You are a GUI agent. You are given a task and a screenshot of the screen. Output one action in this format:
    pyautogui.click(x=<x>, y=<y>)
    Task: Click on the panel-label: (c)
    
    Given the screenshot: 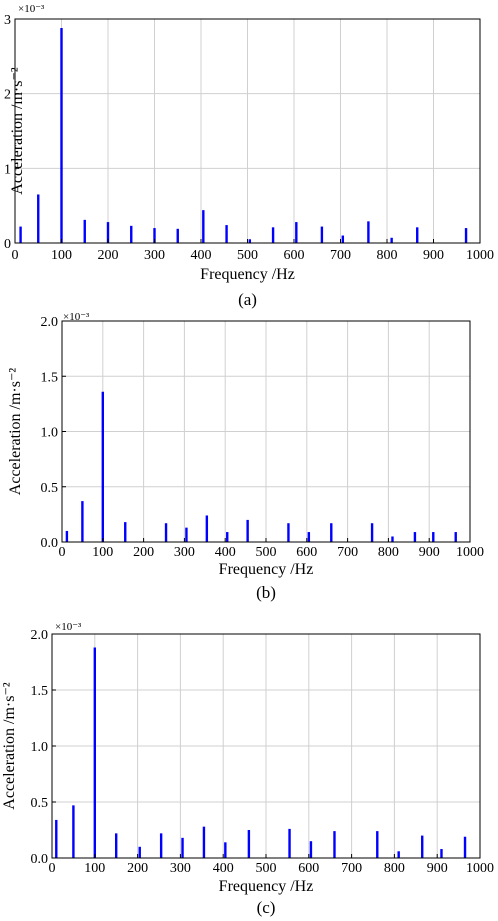 What is the action you would take?
    pyautogui.click(x=266, y=907)
    